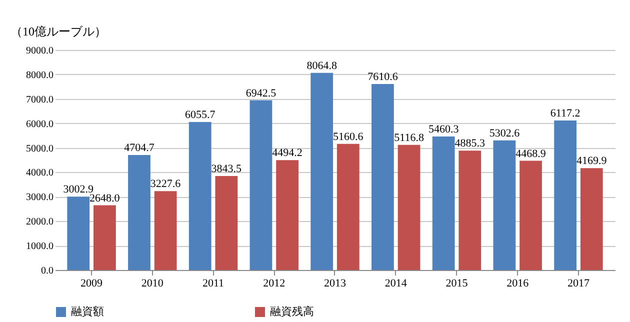 This screenshot has width=630, height=322. What do you see at coordinates (261, 93) in the screenshot?
I see `data-label: 6942.5` at bounding box center [261, 93].